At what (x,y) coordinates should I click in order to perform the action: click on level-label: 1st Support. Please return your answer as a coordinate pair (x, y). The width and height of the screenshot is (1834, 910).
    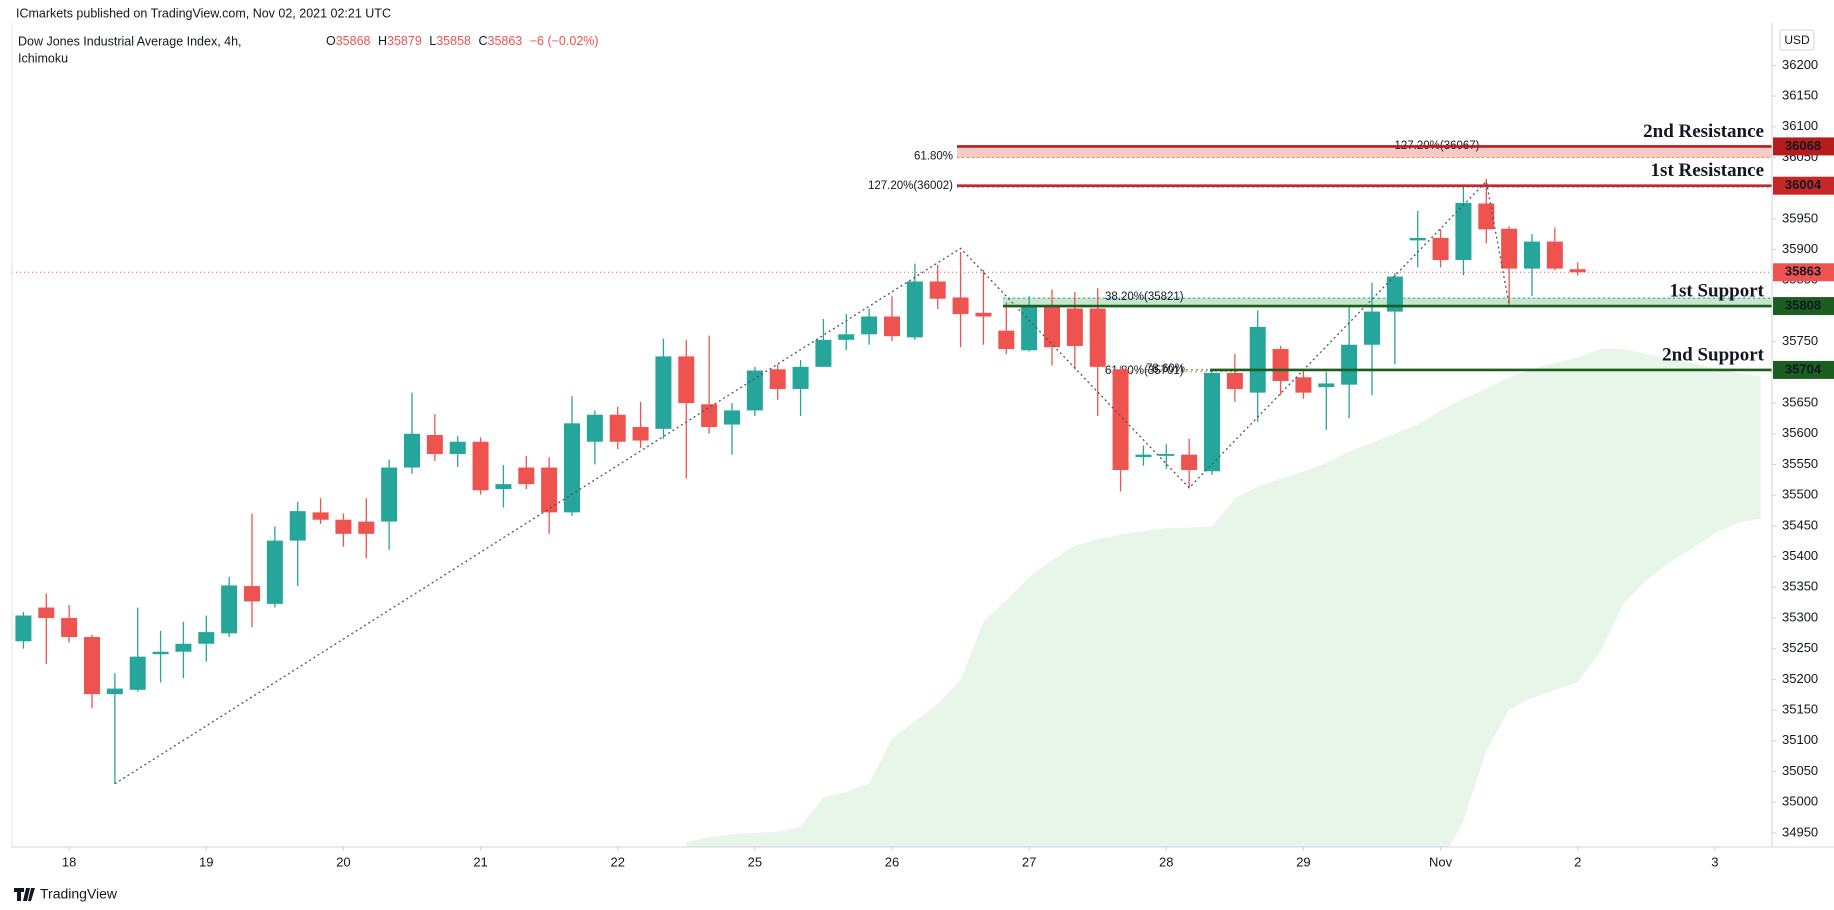
    Looking at the image, I should click on (1717, 290).